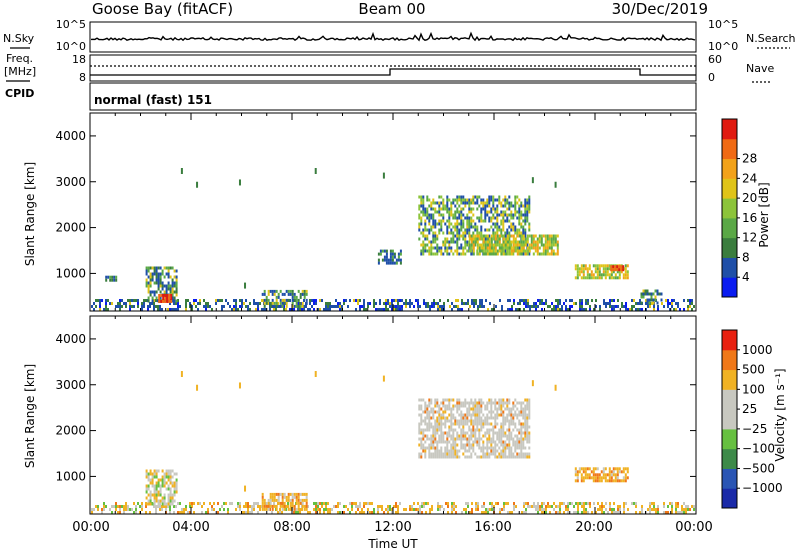 The width and height of the screenshot is (800, 554). I want to click on colorbar-tick-label: 4, so click(746, 277).